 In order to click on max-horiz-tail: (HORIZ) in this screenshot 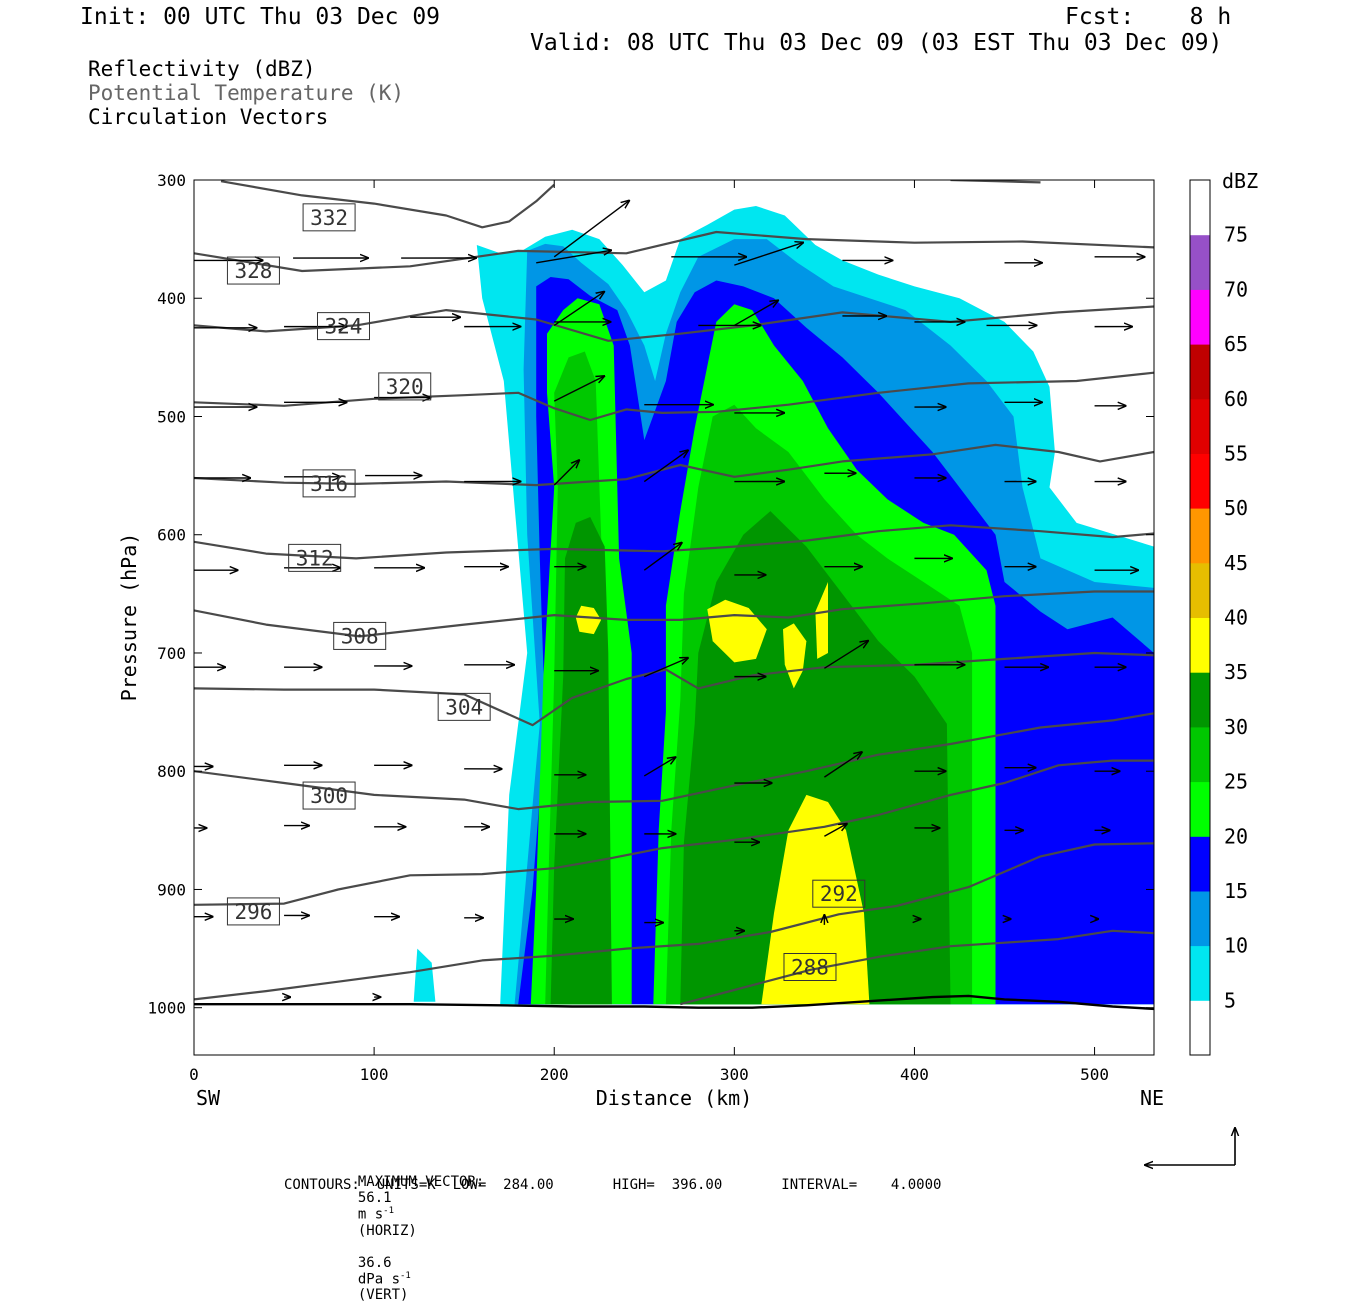, I will do `click(387, 1231)`.